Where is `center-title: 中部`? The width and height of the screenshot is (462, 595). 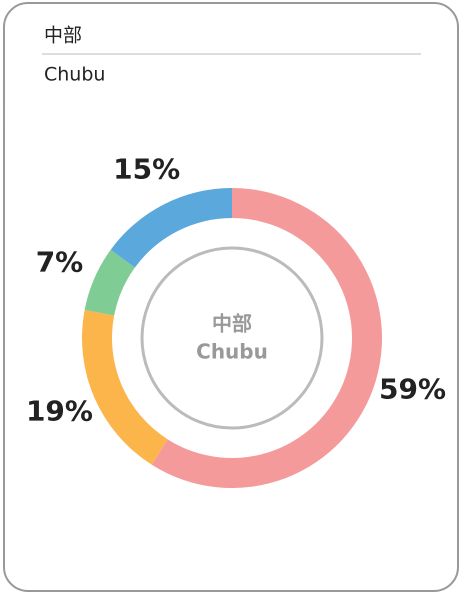 center-title: 中部 is located at coordinates (232, 324).